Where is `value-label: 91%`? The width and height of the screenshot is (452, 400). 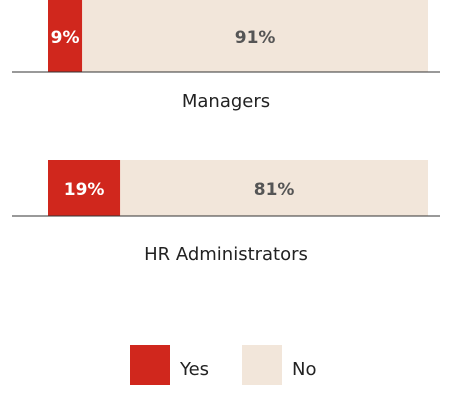 value-label: 91% is located at coordinates (255, 38).